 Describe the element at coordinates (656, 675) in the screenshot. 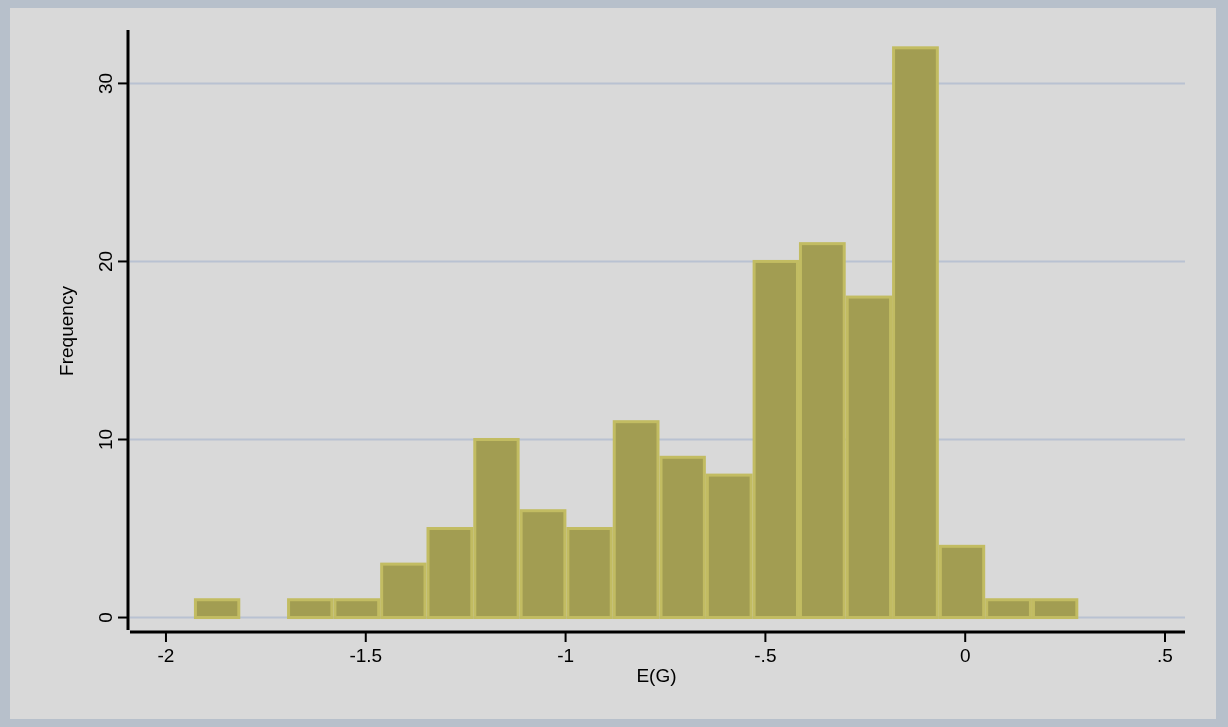

I see `x-axis-title: E(G)` at that location.